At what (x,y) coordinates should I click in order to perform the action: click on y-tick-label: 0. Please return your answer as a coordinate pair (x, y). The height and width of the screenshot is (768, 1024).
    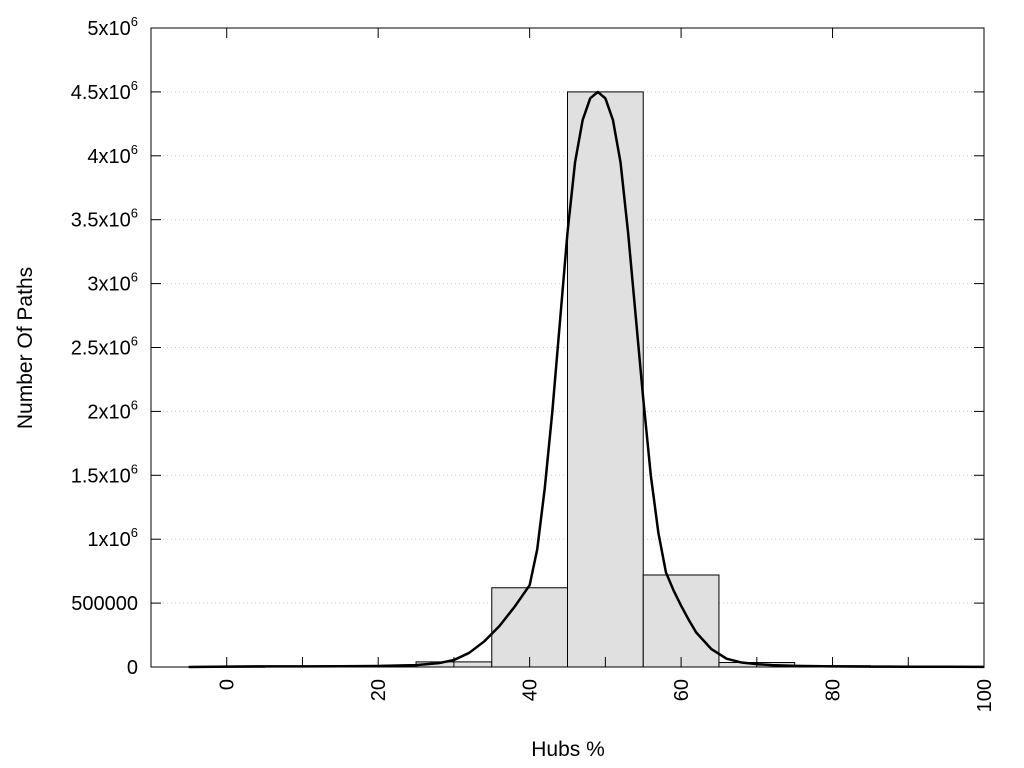
    Looking at the image, I should click on (132, 668).